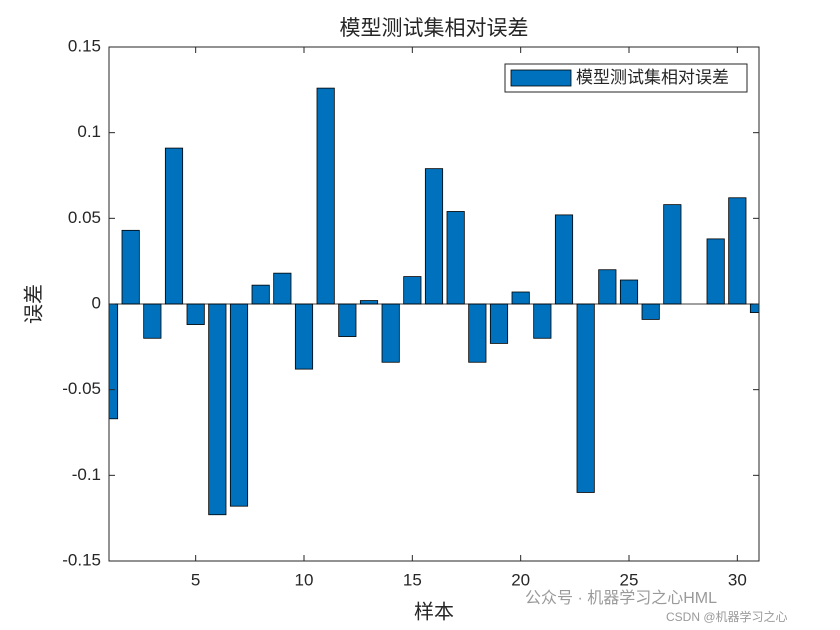  What do you see at coordinates (34, 304) in the screenshot?
I see `y-axis-label: 误差` at bounding box center [34, 304].